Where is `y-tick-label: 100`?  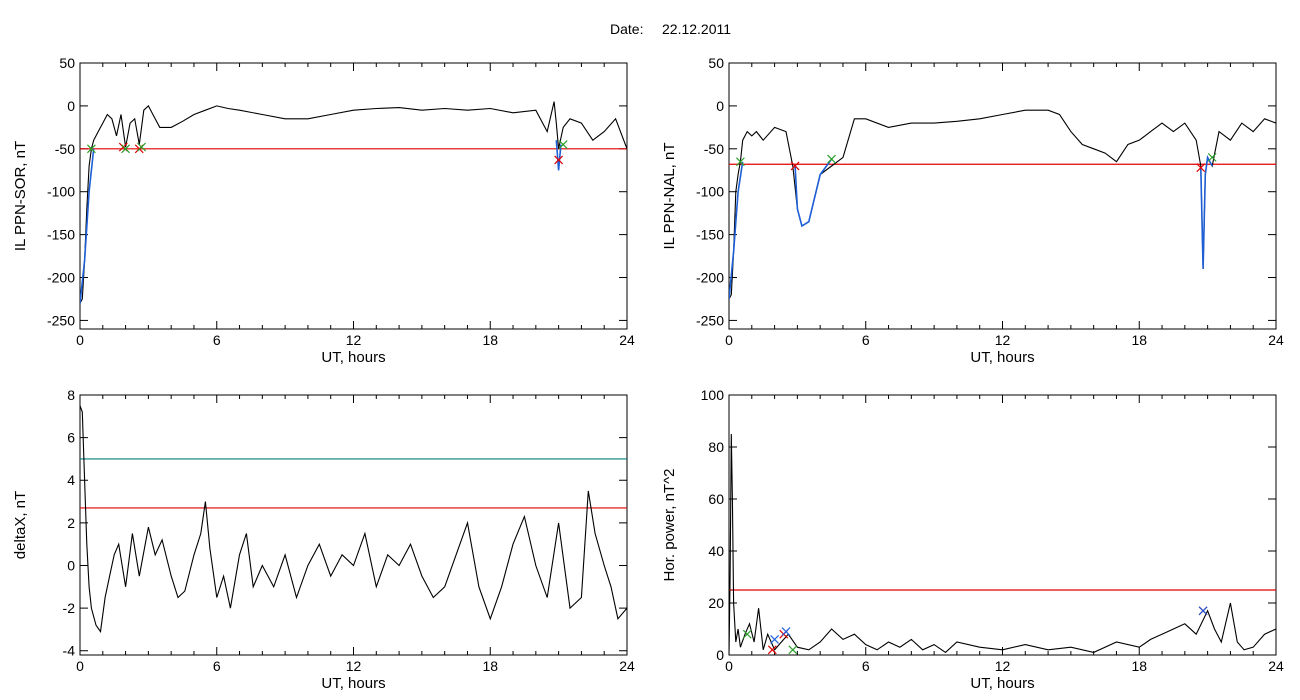 y-tick-label: 100 is located at coordinates (713, 395).